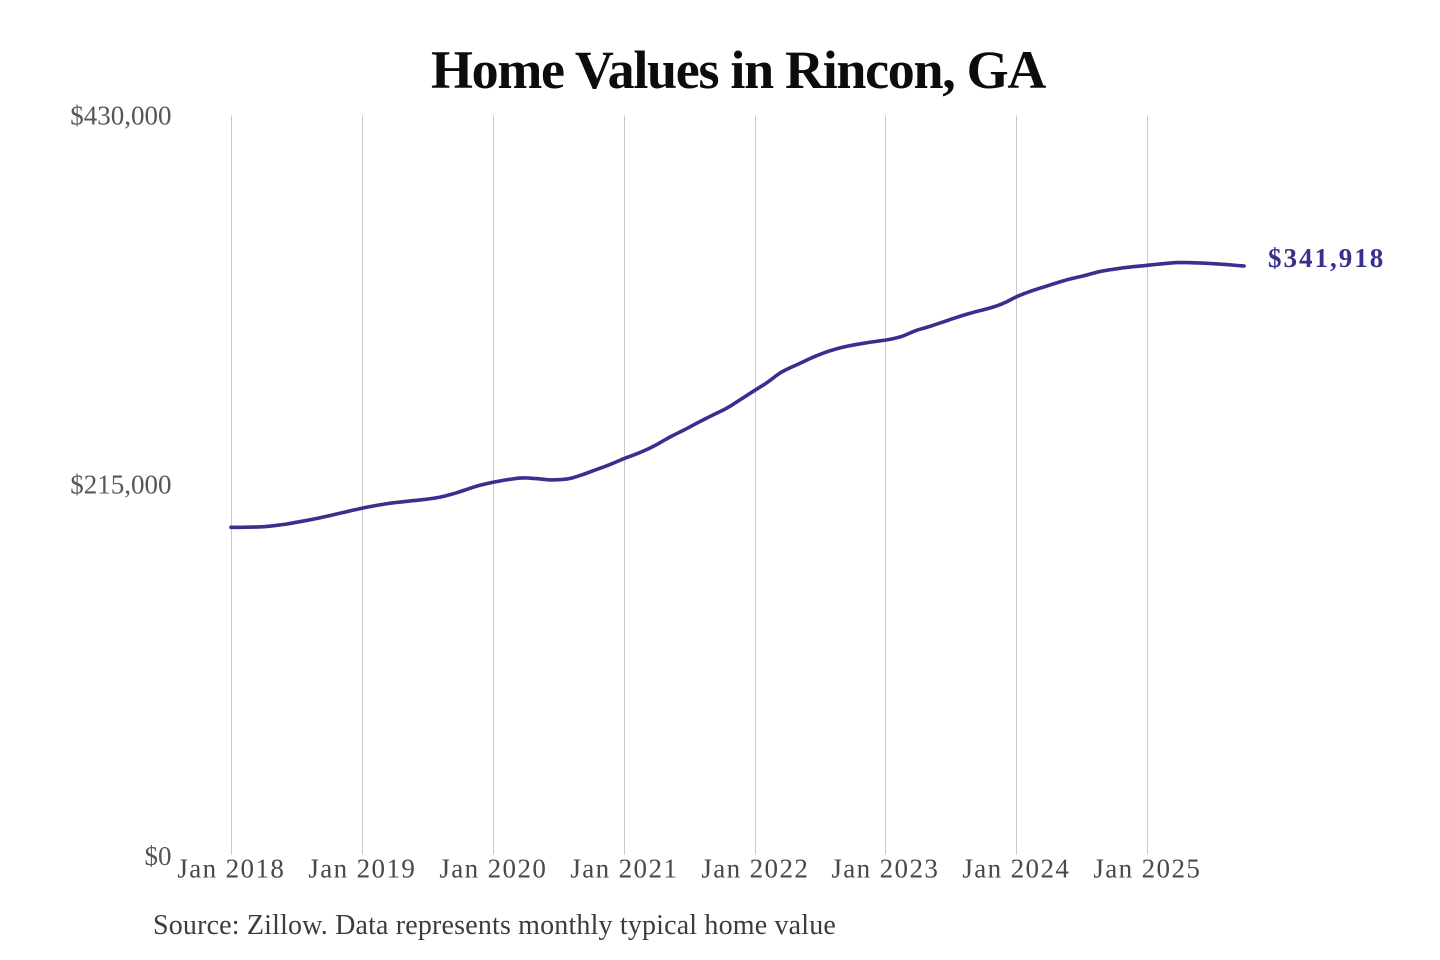  I want to click on svg-text: Jan 2019, so click(362, 868).